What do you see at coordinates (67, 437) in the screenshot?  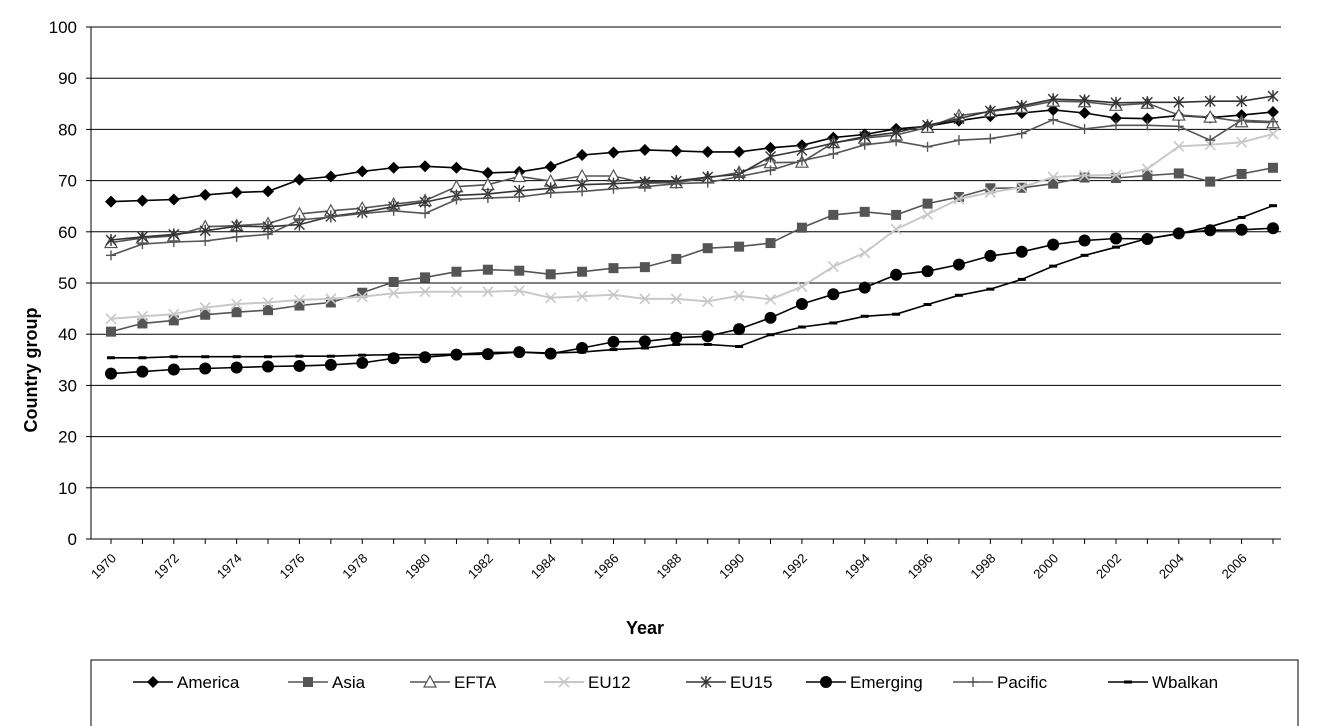 I see `y-tick-label: 20` at bounding box center [67, 437].